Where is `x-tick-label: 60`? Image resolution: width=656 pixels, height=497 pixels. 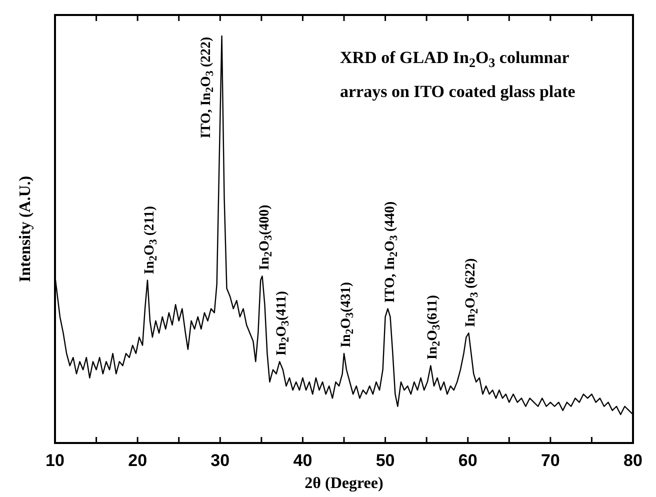 x-tick-label: 60 is located at coordinates (468, 460).